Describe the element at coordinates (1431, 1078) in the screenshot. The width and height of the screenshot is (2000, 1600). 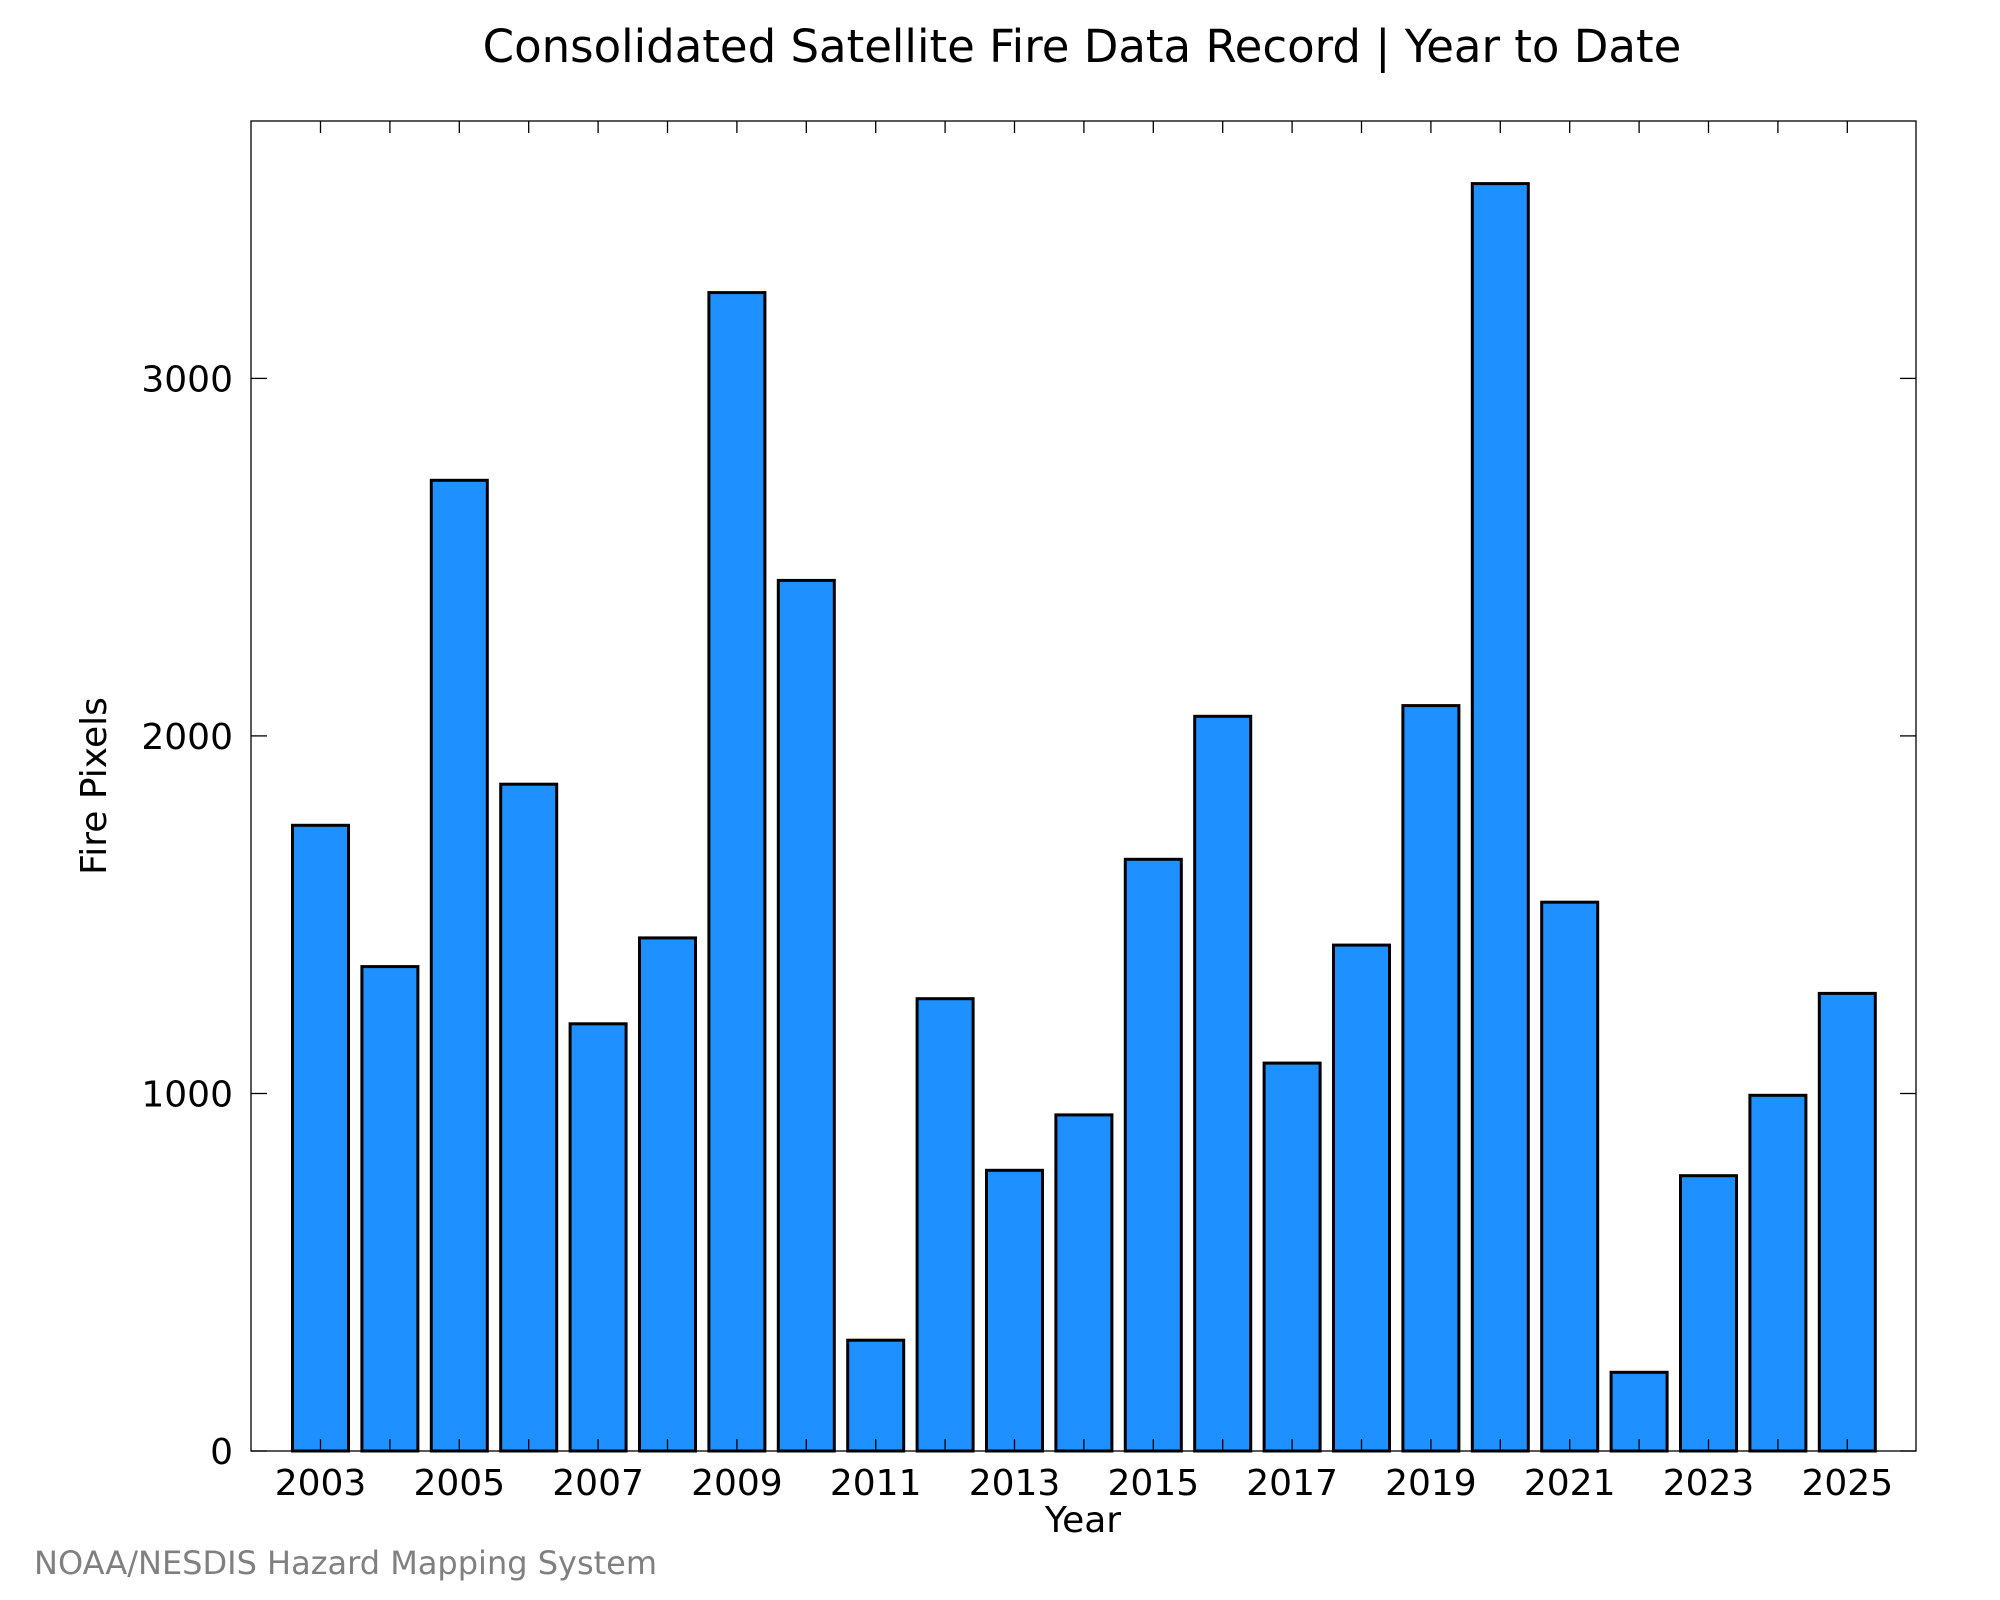
I see `bar-2019` at that location.